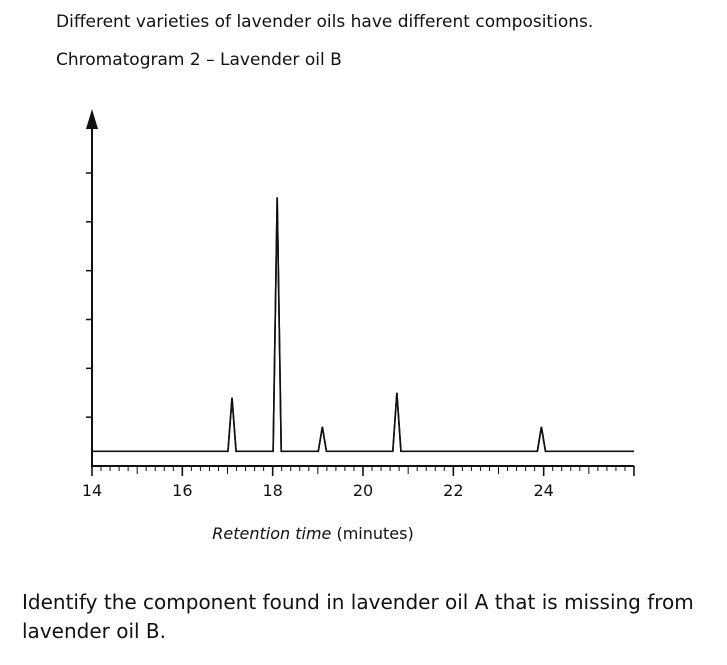  Describe the element at coordinates (272, 490) in the screenshot. I see `x-tick-label: 18` at that location.